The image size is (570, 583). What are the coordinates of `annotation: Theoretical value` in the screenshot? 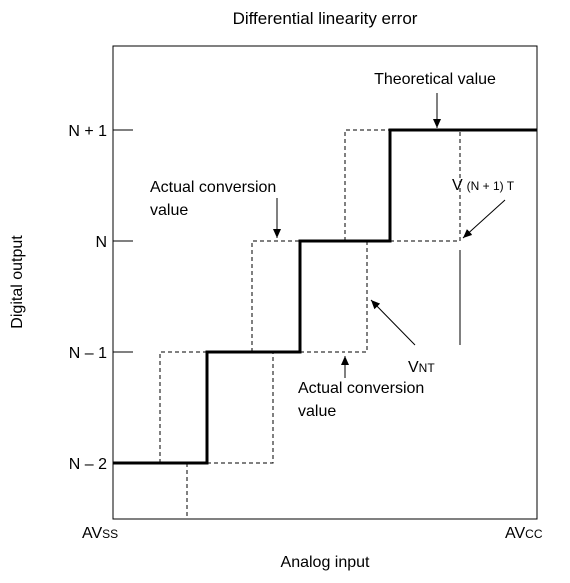 It's located at (435, 79).